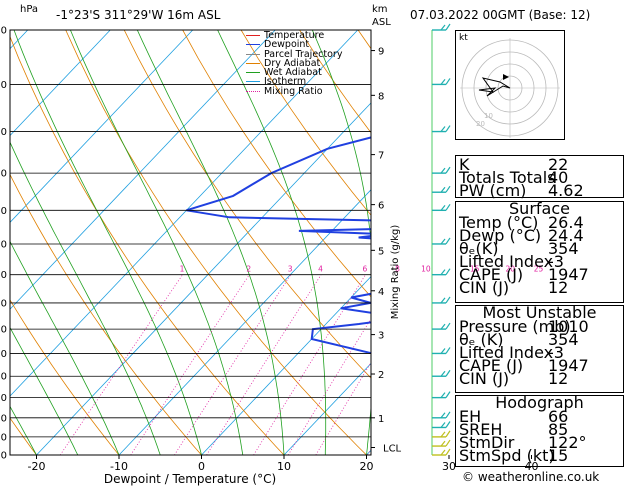 The image size is (629, 486). I want to click on surface-temp-label: Temp (°C), so click(499, 222).